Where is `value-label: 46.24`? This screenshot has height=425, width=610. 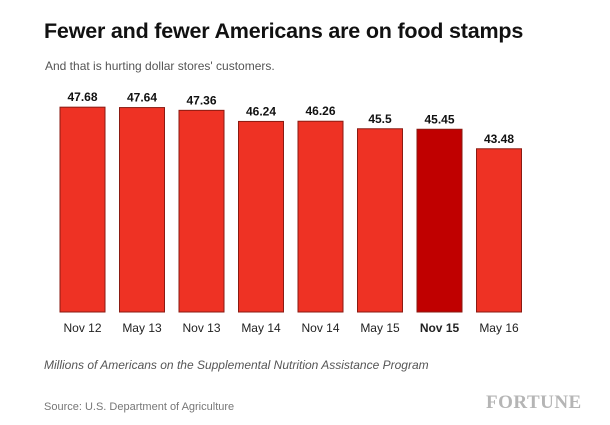 value-label: 46.24 is located at coordinates (261, 111).